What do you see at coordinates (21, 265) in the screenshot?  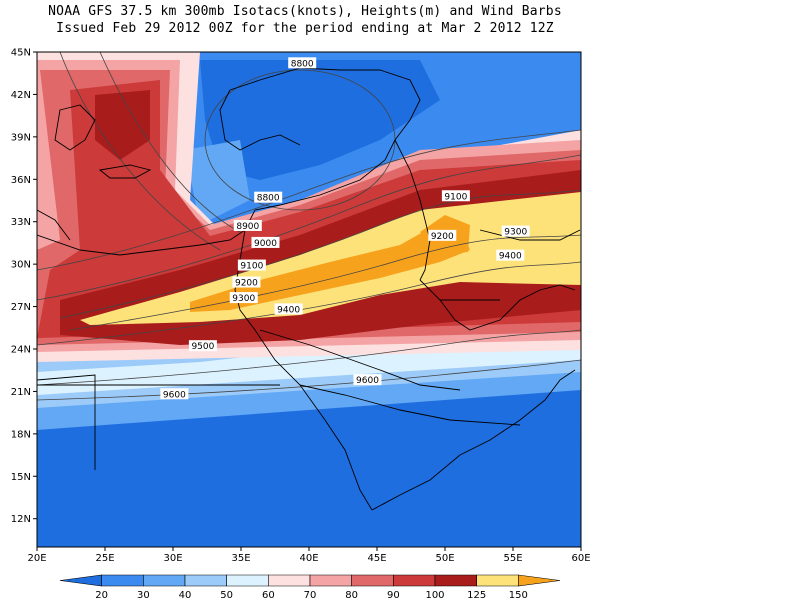 I see `lat-label: 30N` at bounding box center [21, 265].